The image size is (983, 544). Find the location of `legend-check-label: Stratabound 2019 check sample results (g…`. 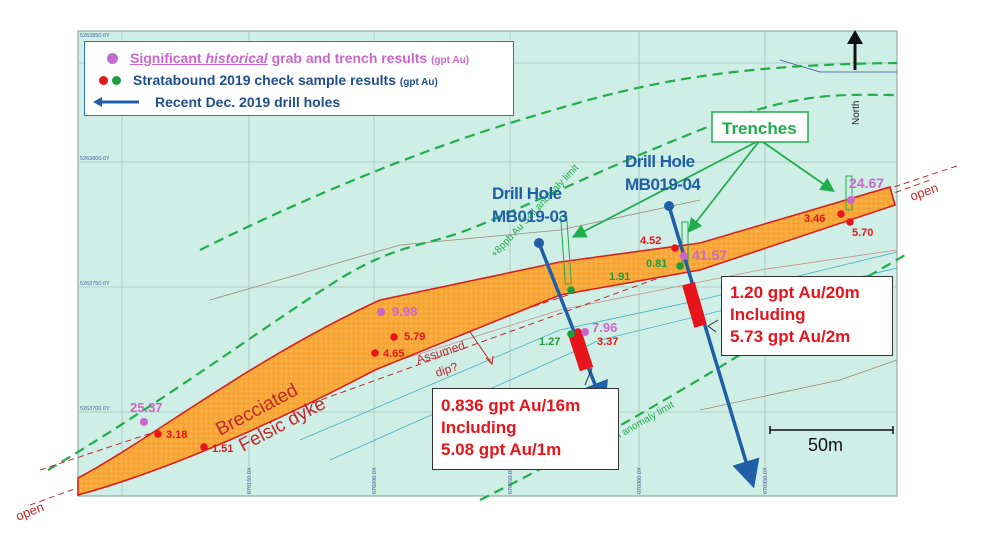

legend-check-label: Stratabound 2019 check sample results (g… is located at coordinates (285, 80).